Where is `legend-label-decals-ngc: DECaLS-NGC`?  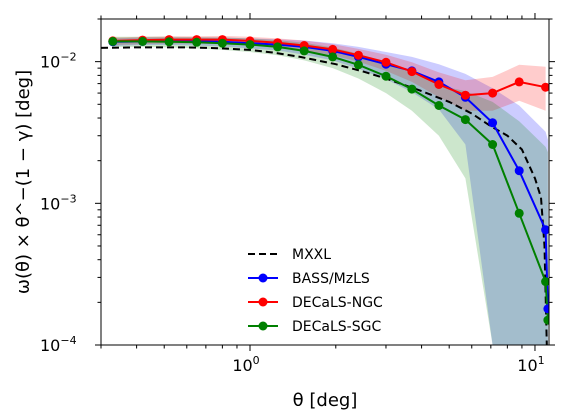
legend-label-decals-ngc: DECaLS-NGC is located at coordinates (337, 303).